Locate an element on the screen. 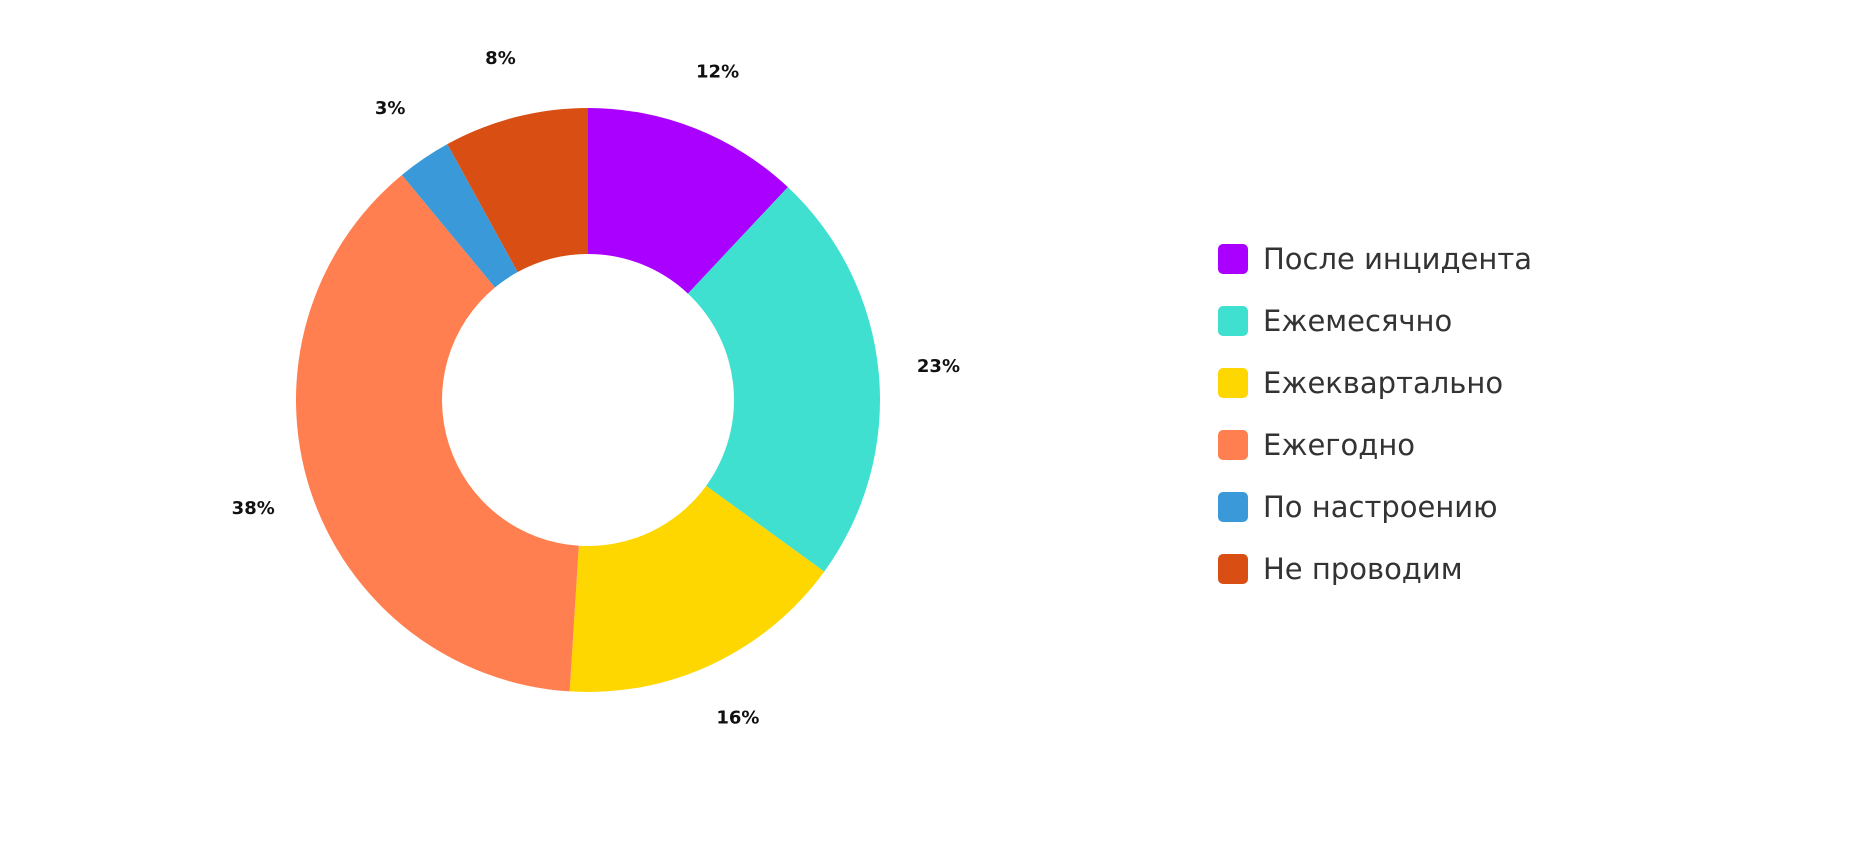 The width and height of the screenshot is (1876, 843). legend-item-6: Не проводим is located at coordinates (1375, 569).